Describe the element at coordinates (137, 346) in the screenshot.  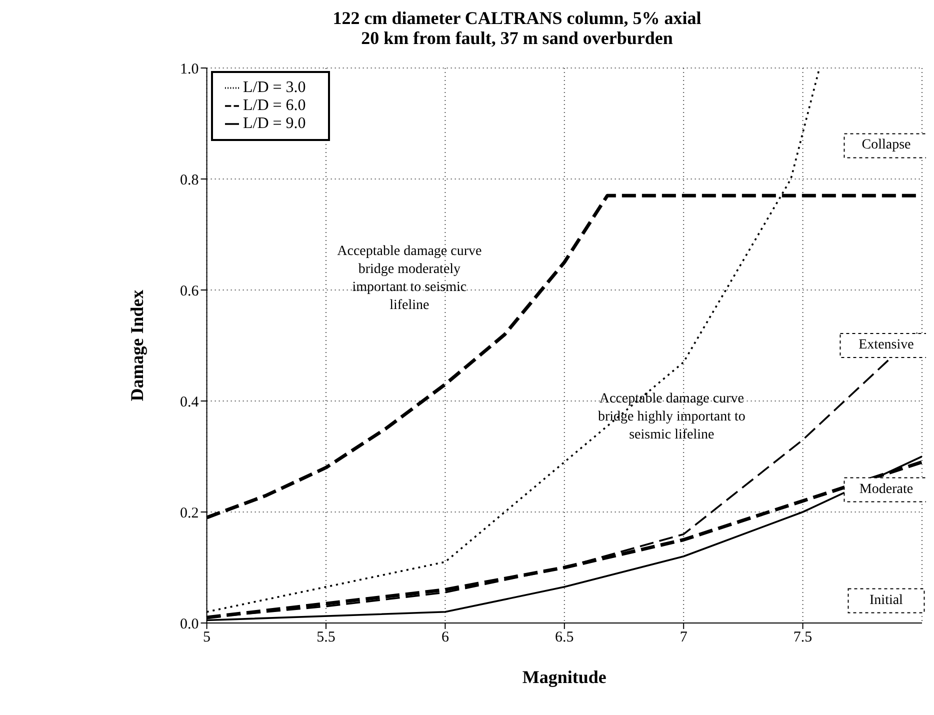
I see `y-axis-title: Damage Index` at that location.